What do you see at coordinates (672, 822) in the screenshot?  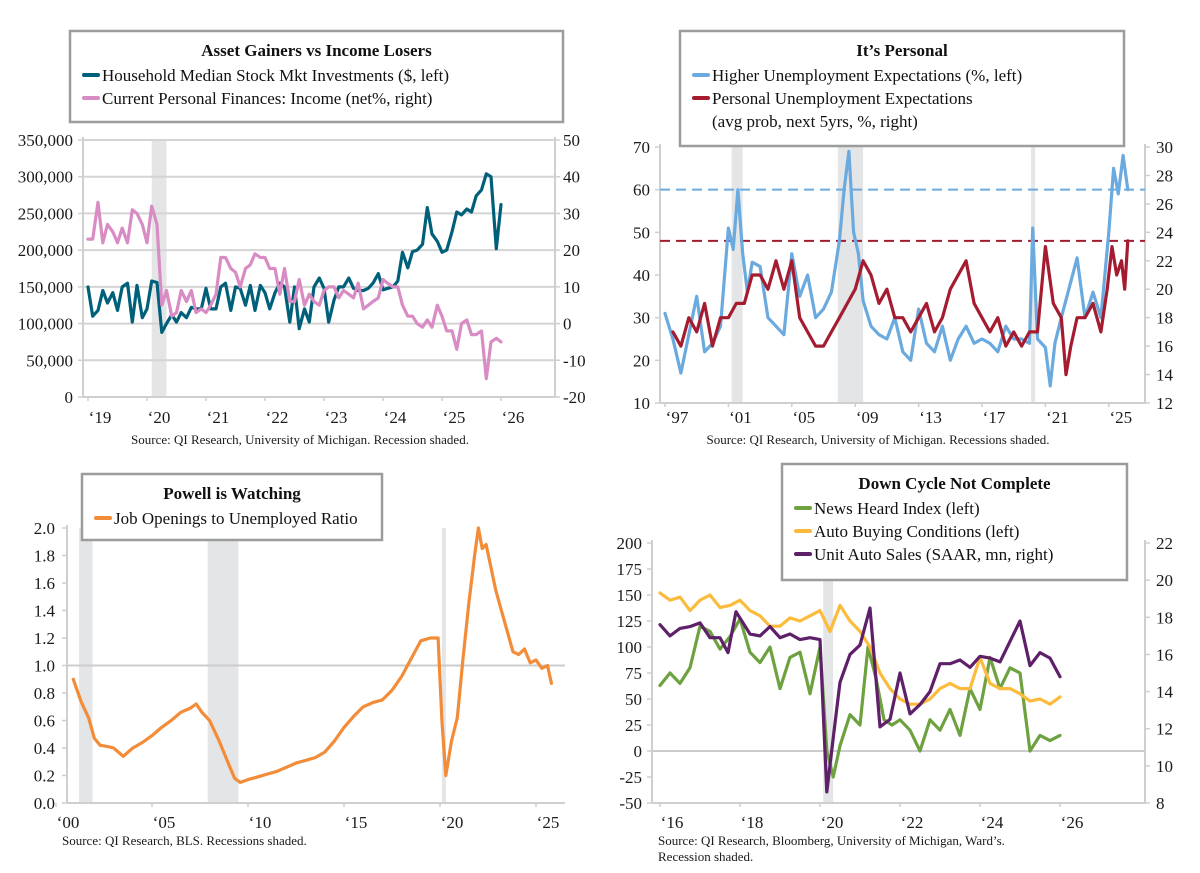 I see `x-tick-label: ‘16` at bounding box center [672, 822].